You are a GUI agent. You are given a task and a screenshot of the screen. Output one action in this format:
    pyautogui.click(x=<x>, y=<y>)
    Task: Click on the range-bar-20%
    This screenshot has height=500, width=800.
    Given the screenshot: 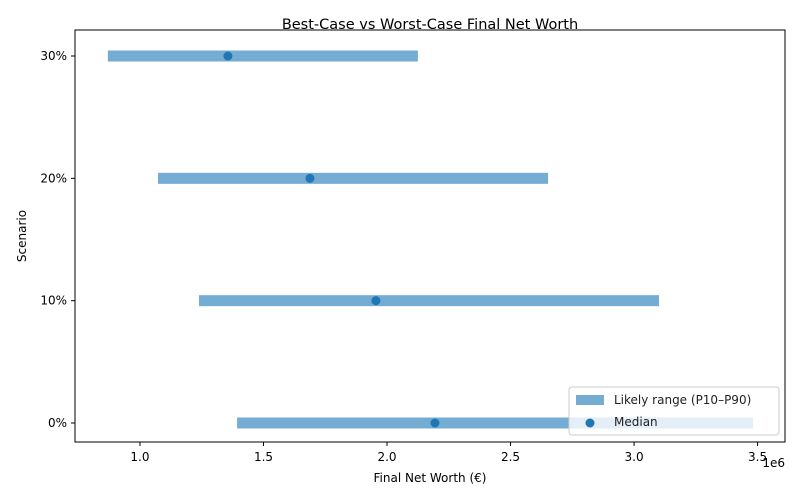 What is the action you would take?
    pyautogui.click(x=353, y=178)
    